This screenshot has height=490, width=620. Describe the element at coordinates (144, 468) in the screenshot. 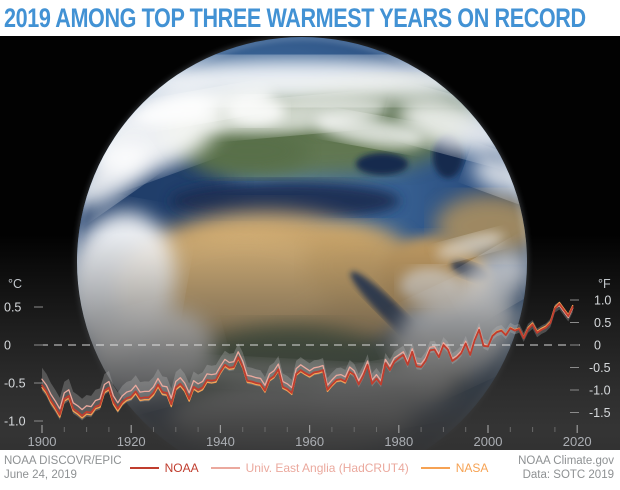

I see `noaa-line-swatch` at that location.